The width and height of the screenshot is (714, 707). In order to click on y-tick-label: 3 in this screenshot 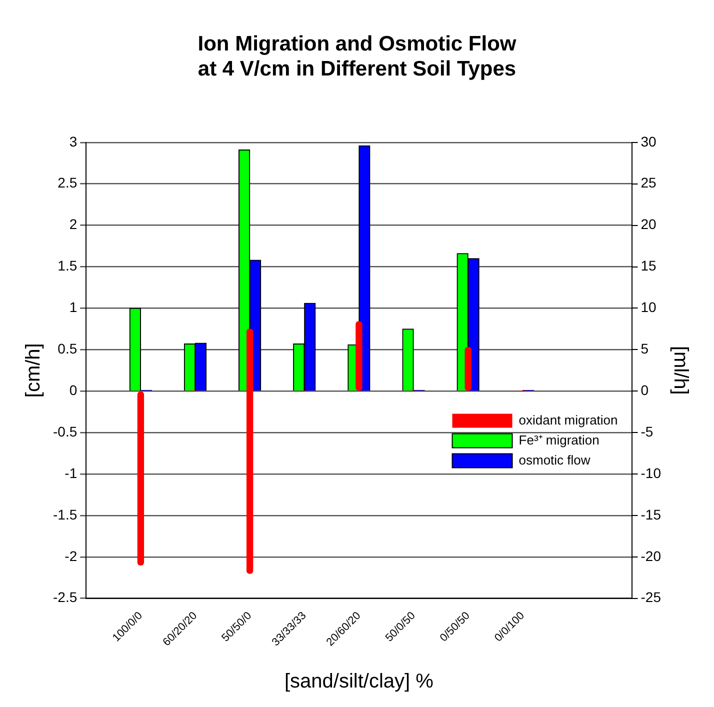, I will do `click(73, 141)`.